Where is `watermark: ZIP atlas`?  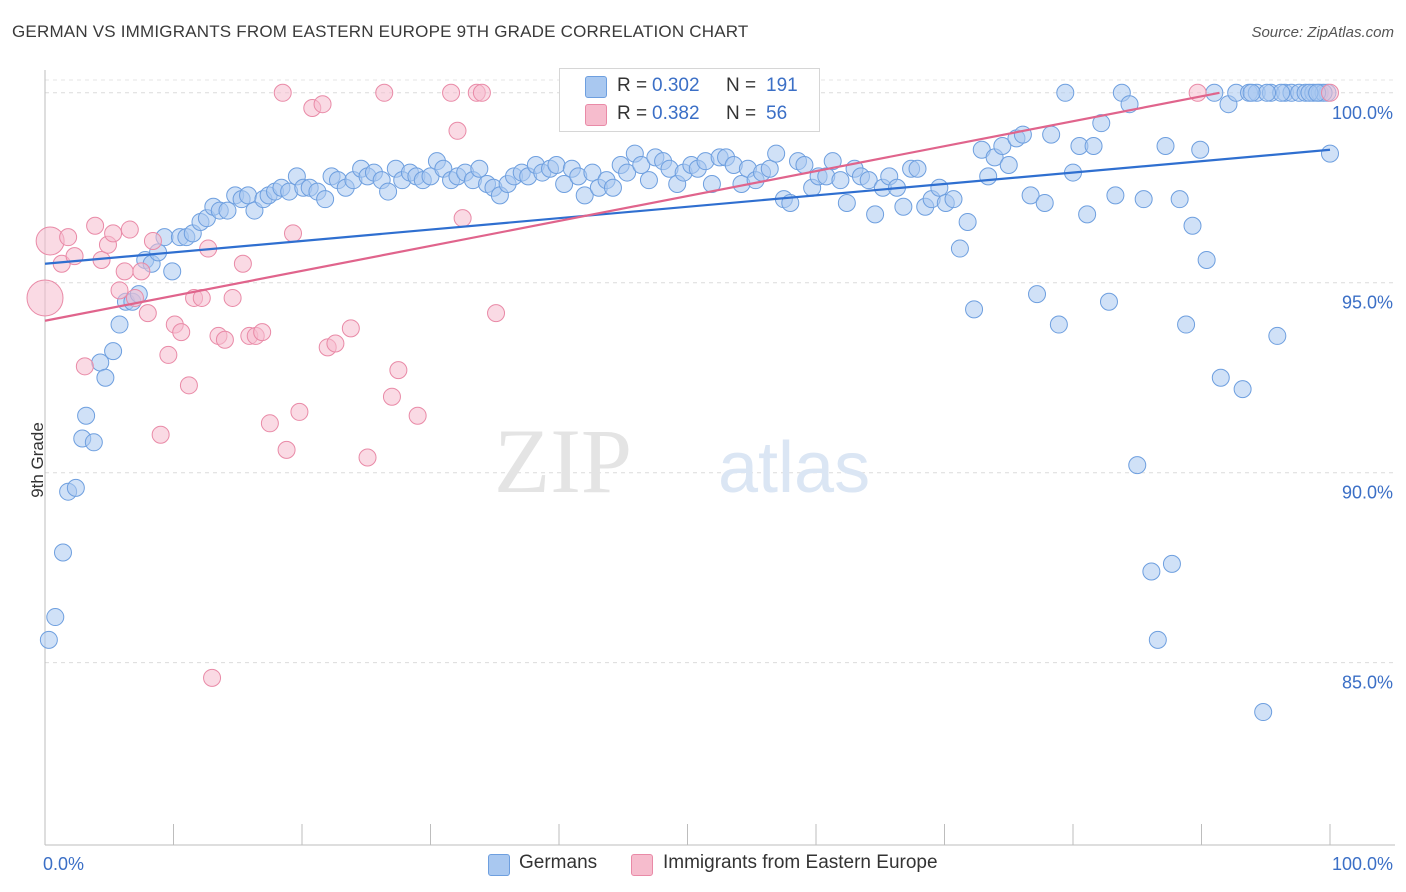
watermark: ZIP atlas is located at coordinates (682, 461).